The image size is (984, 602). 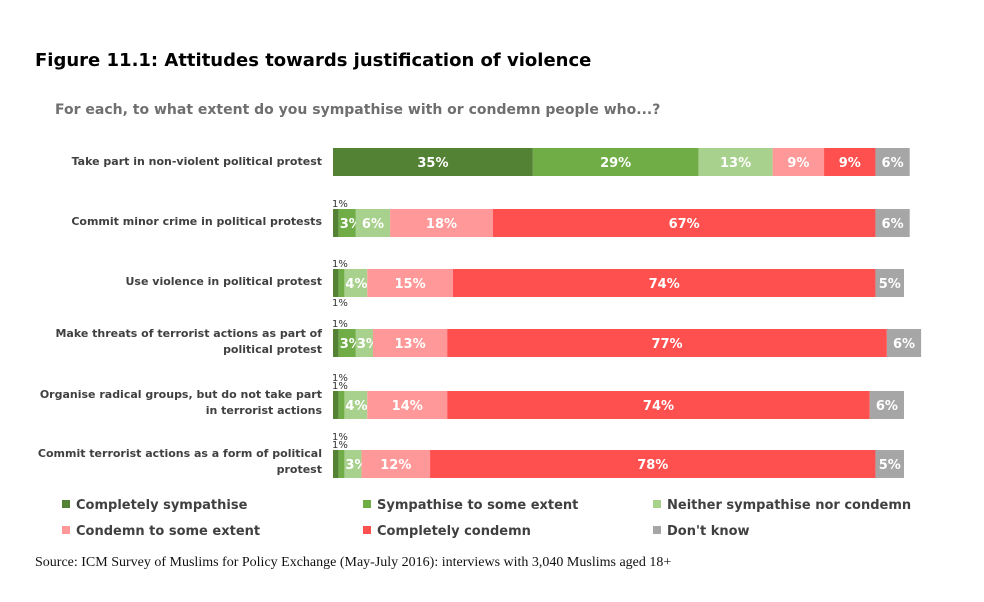 I want to click on data-label: 29%, so click(x=615, y=163).